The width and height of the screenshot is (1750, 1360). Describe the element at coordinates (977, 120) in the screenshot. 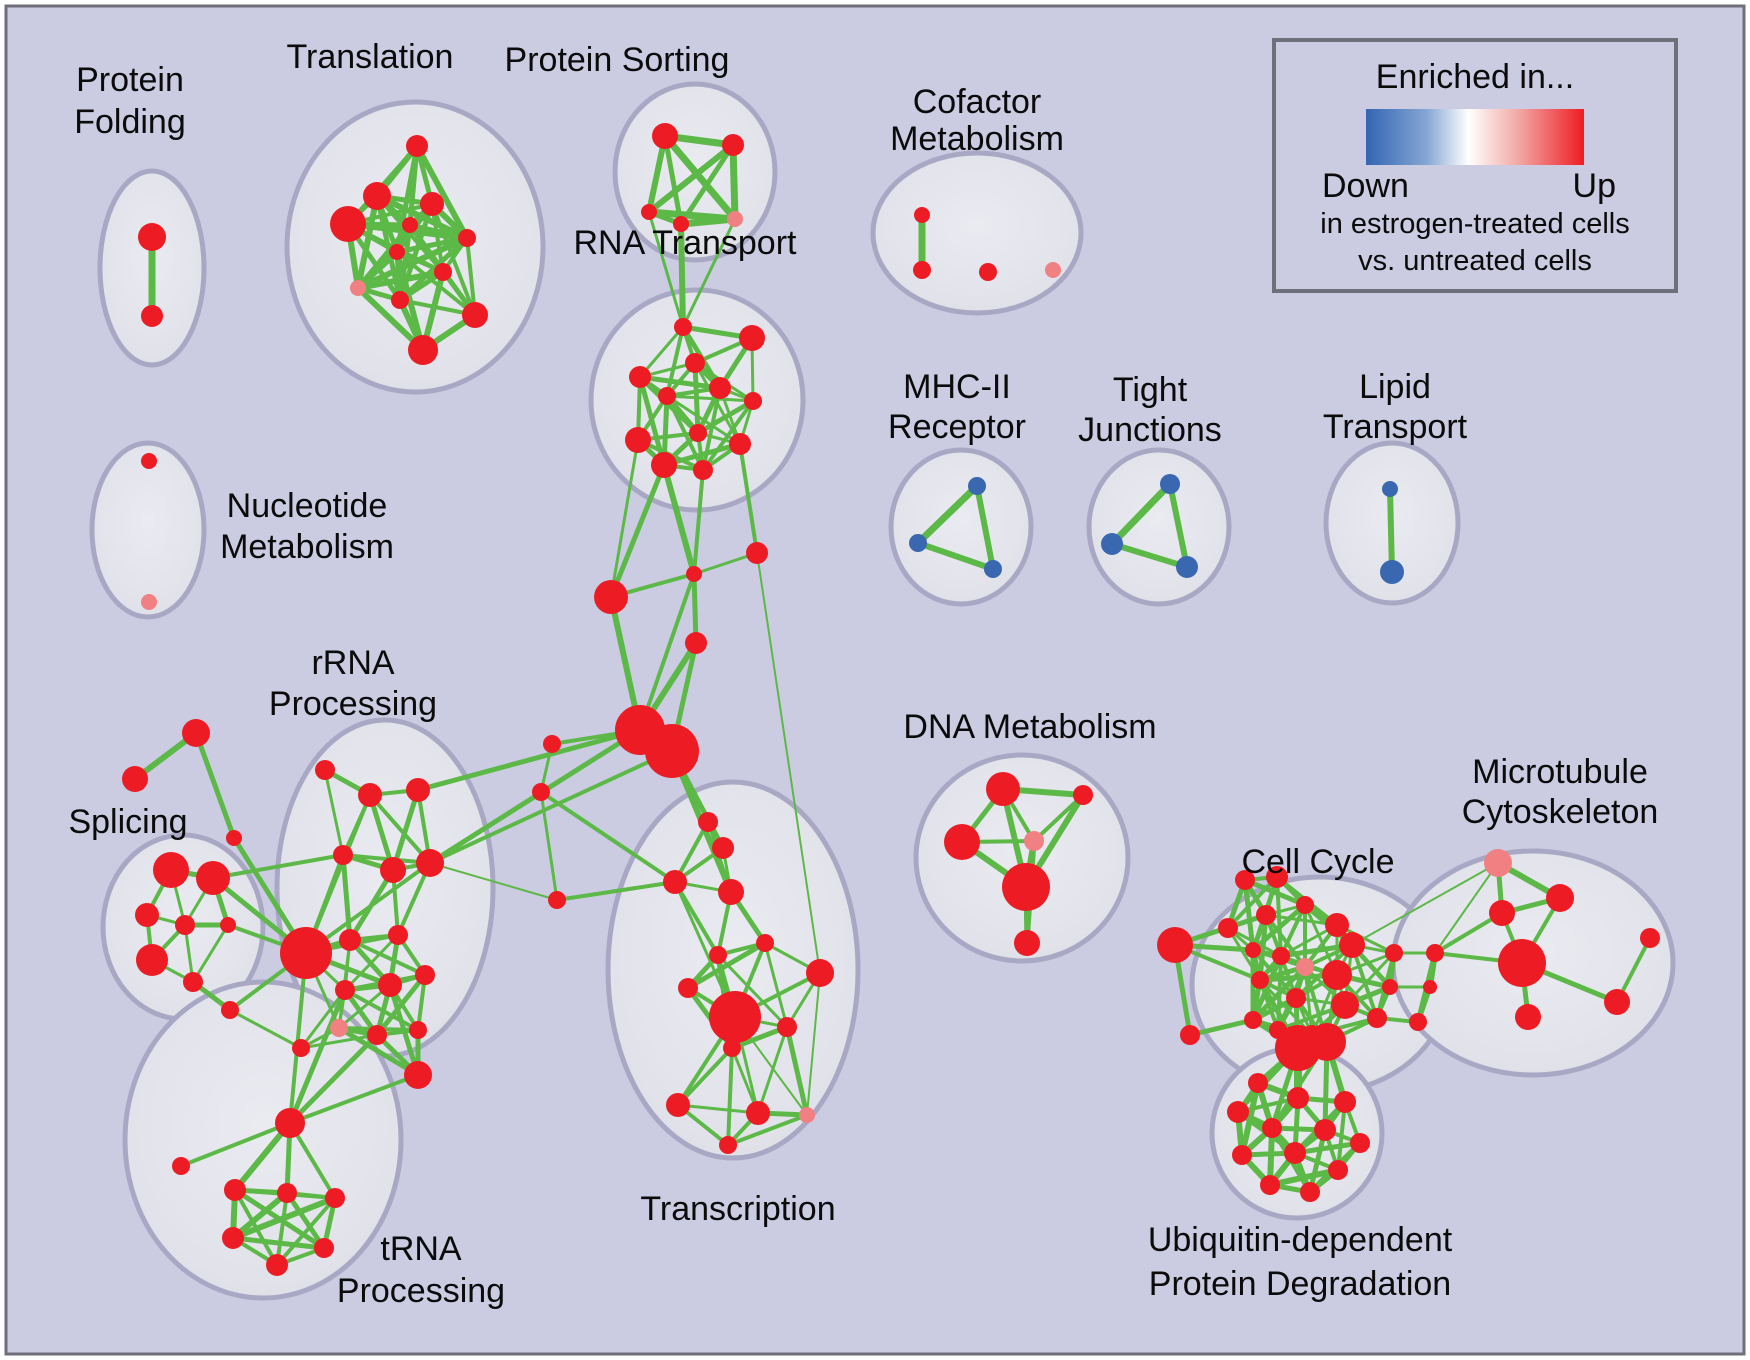

I see `cluster-label-CM: Cofactor Metabolism` at that location.